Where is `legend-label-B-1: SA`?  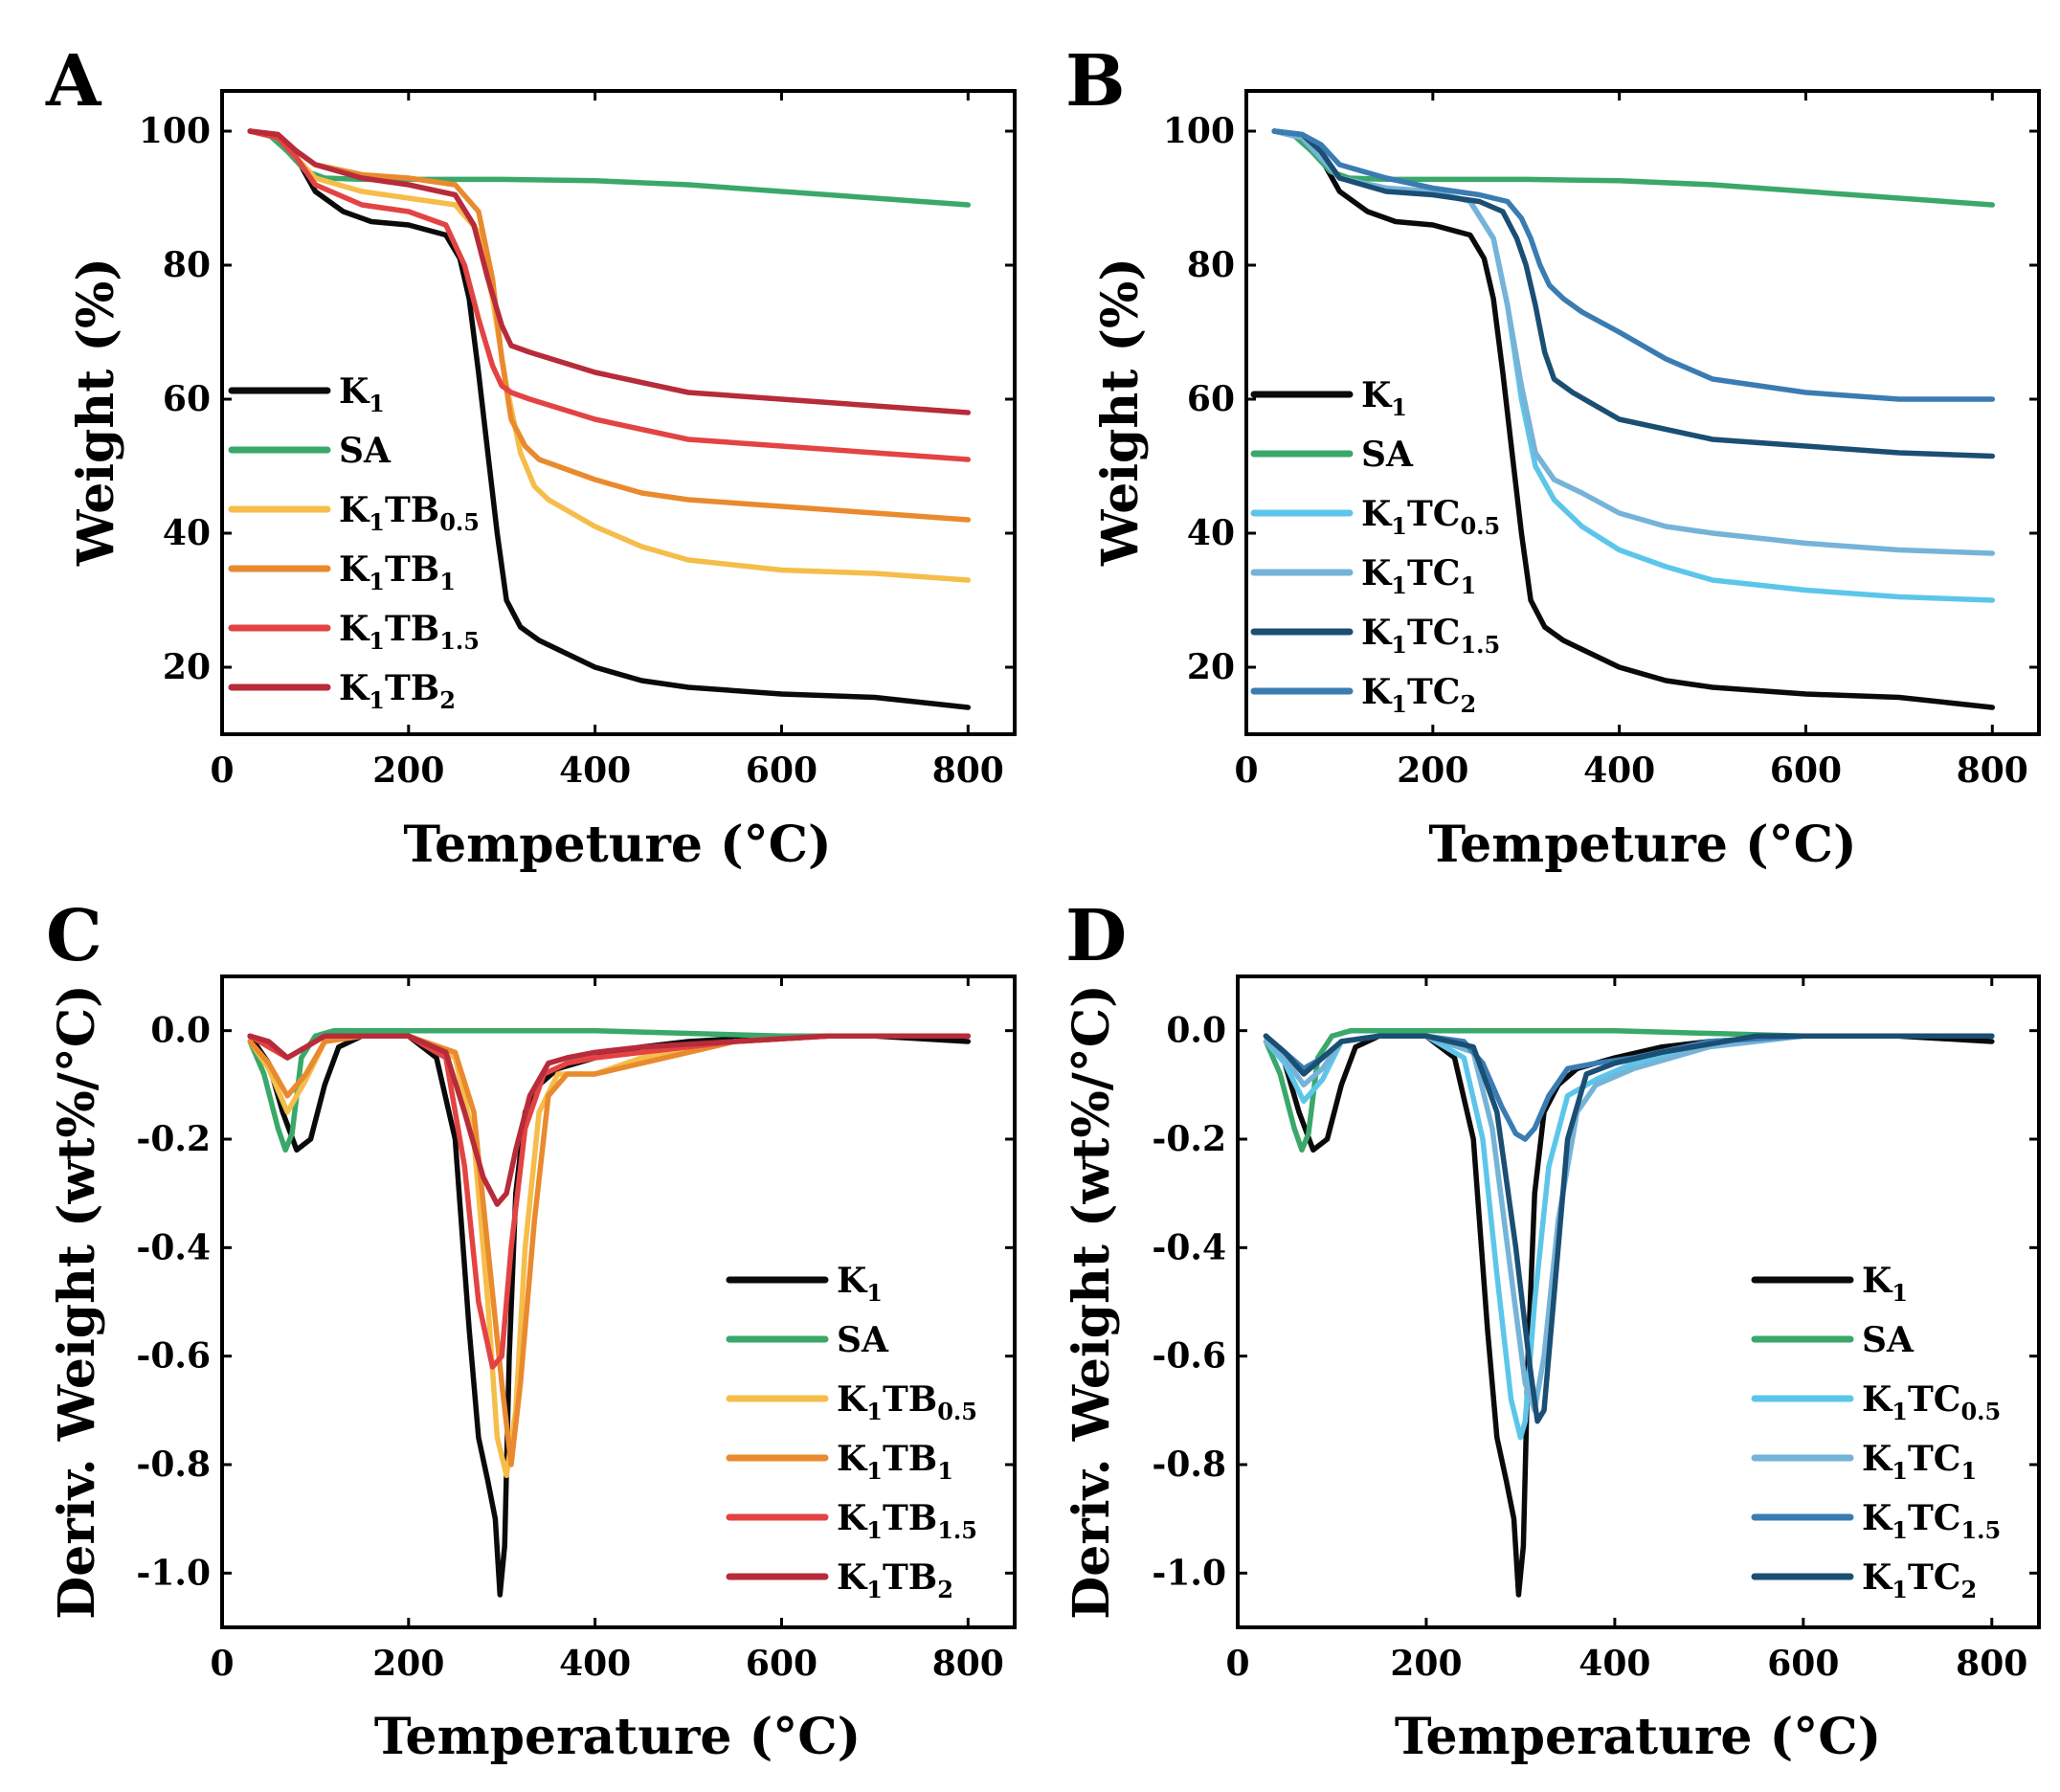
legend-label-B-1: SA is located at coordinates (1387, 455).